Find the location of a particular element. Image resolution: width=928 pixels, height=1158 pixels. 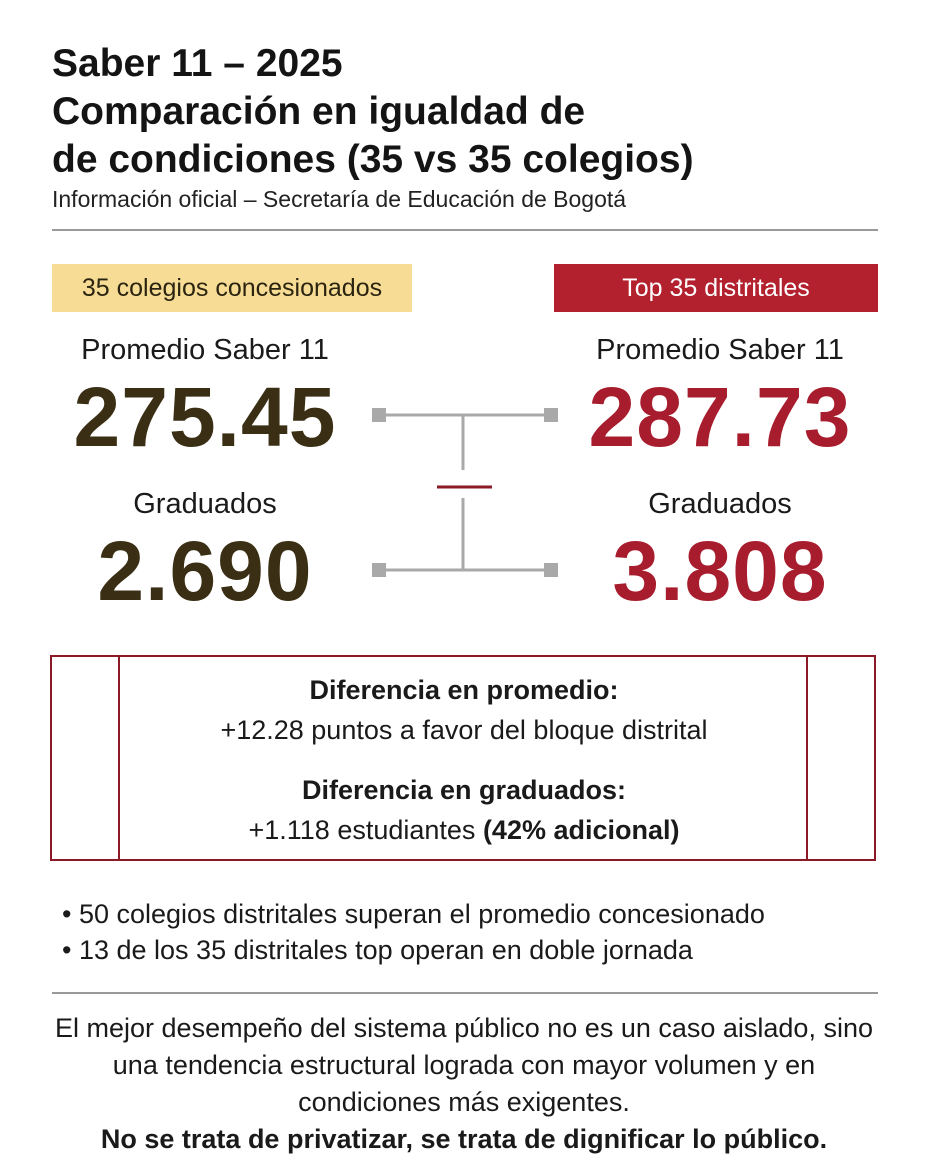

right-avg: 287.73 is located at coordinates (720, 417).